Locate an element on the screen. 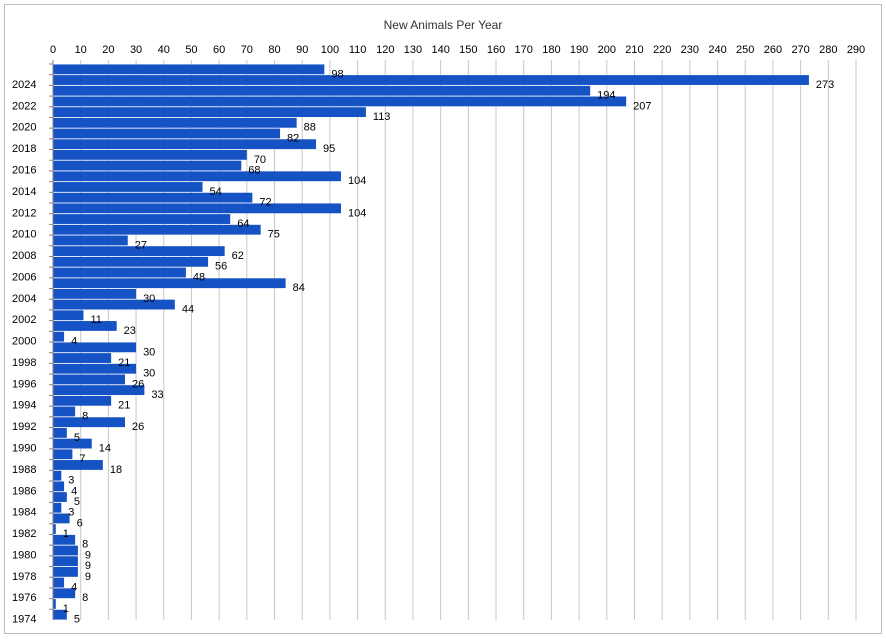 This screenshot has width=886, height=639. y-category-label: 2020 is located at coordinates (24, 128).